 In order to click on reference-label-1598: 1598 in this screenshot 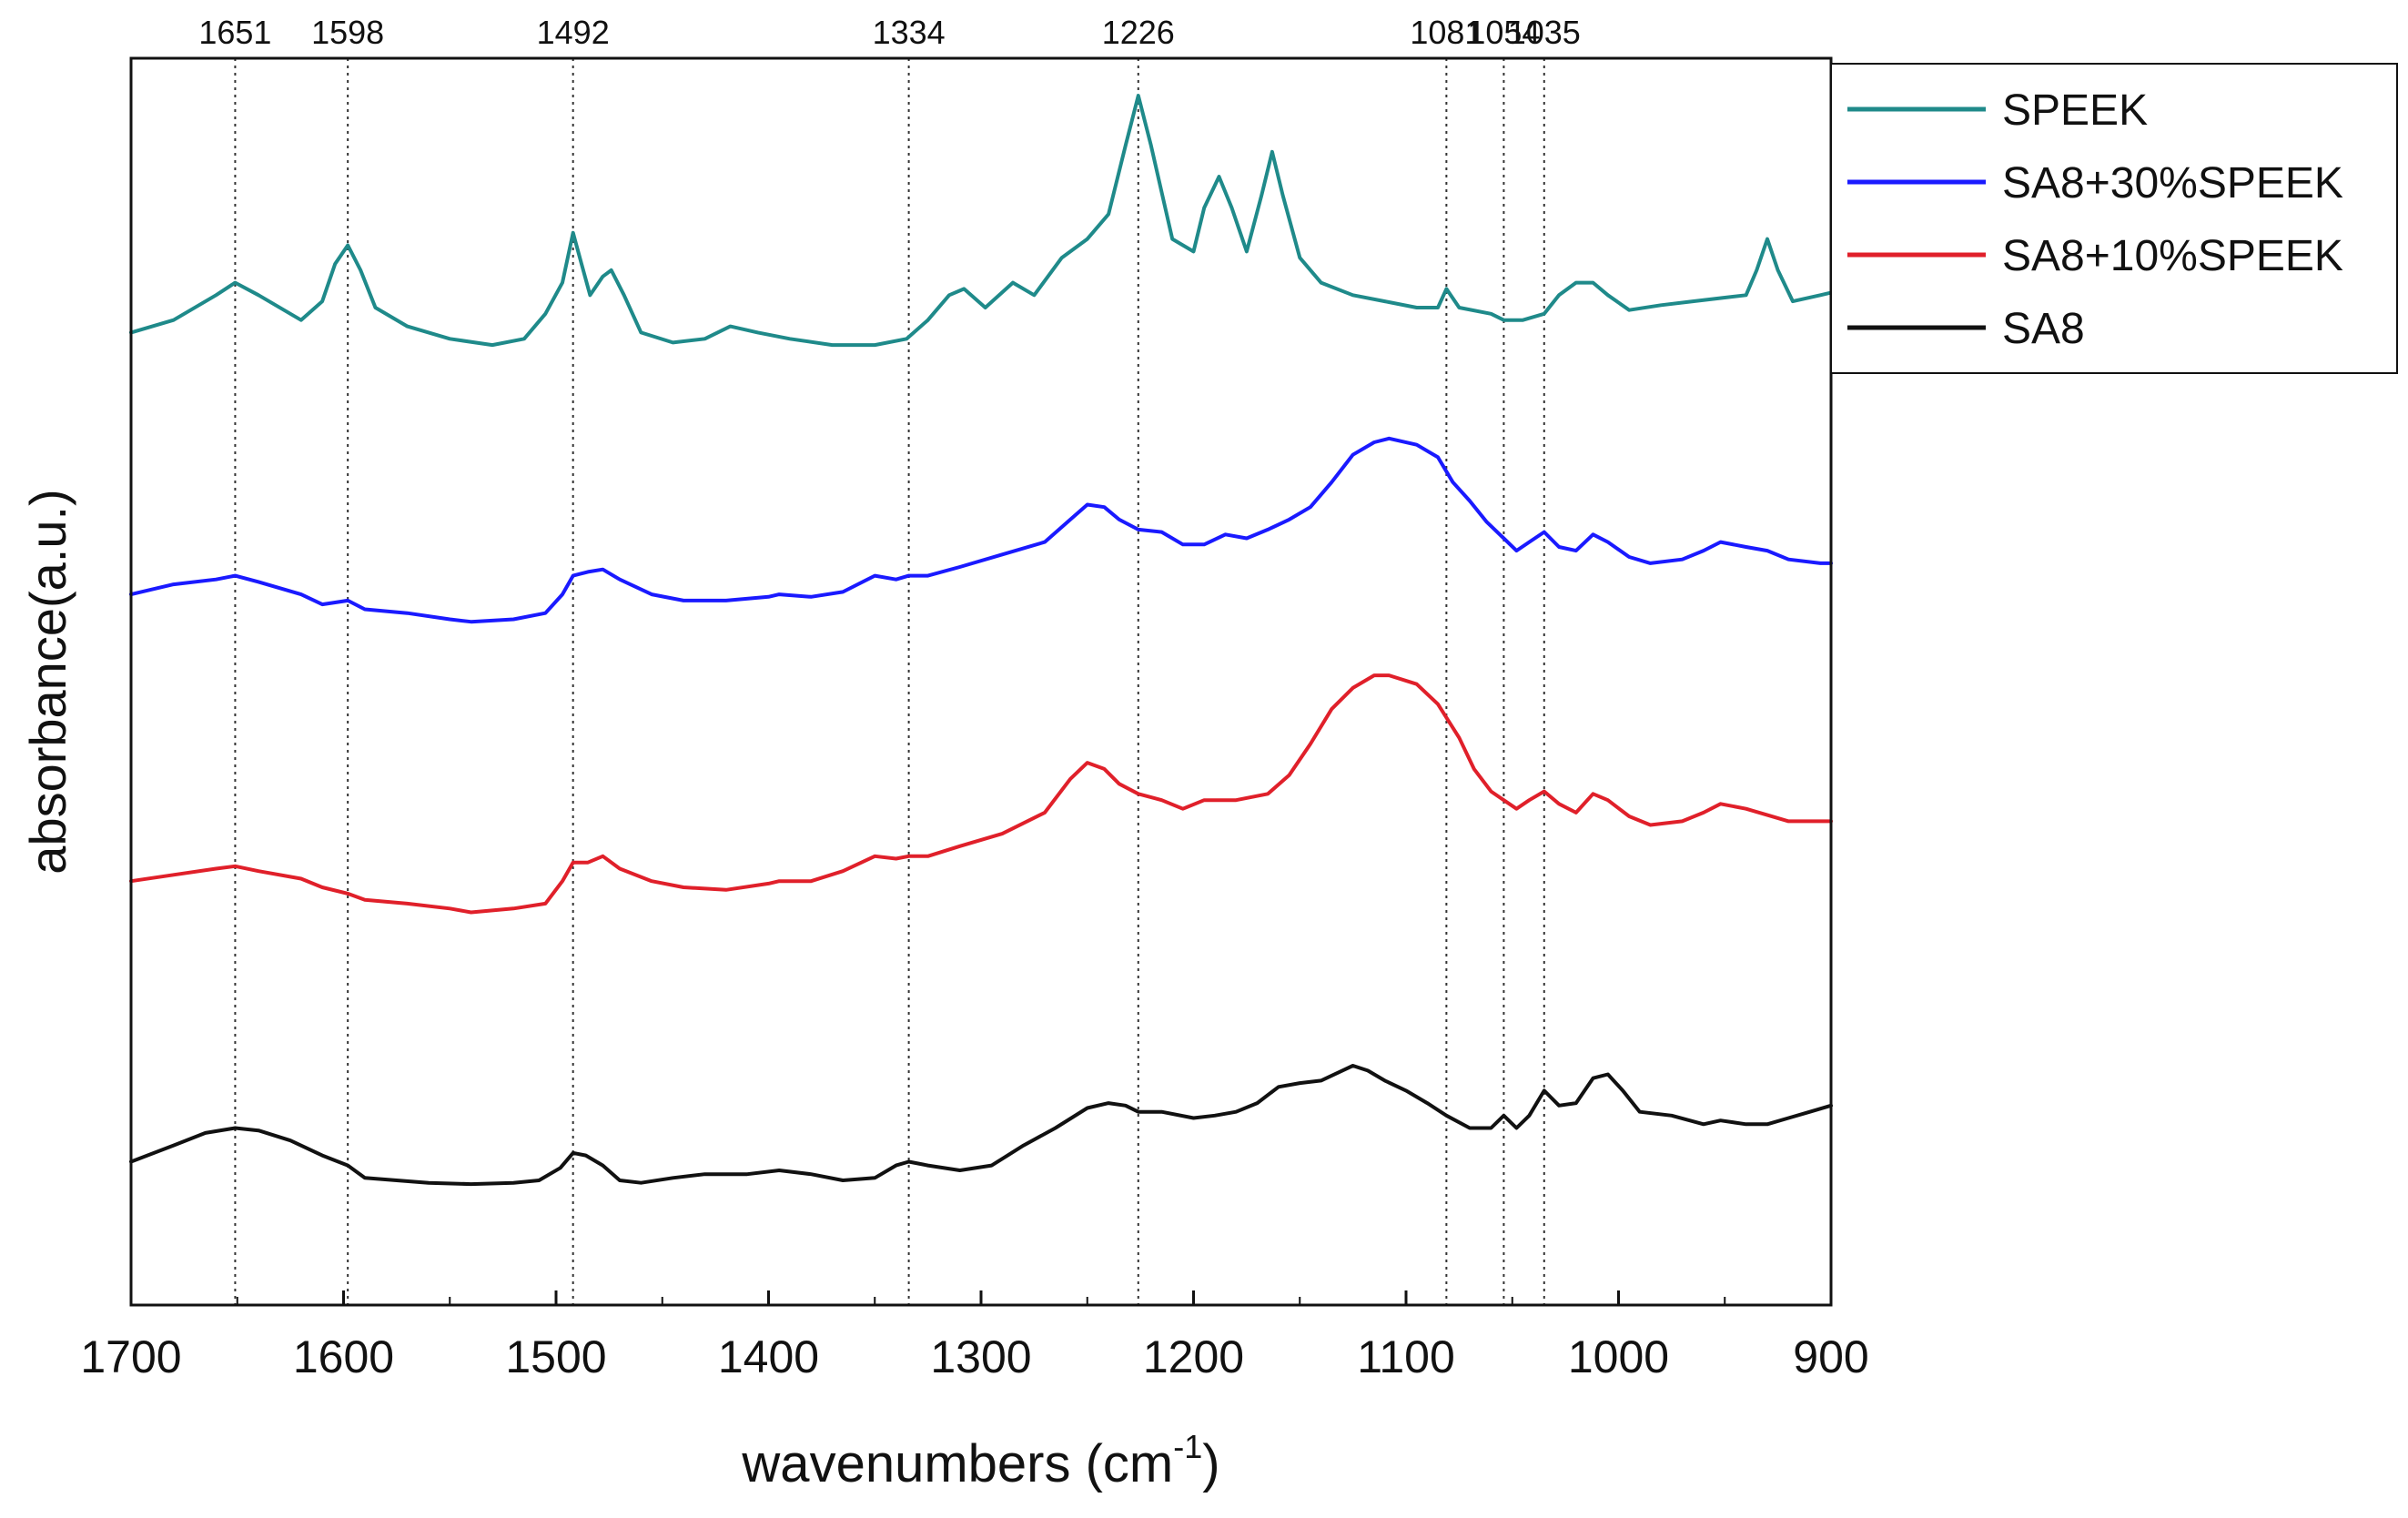, I will do `click(347, 33)`.